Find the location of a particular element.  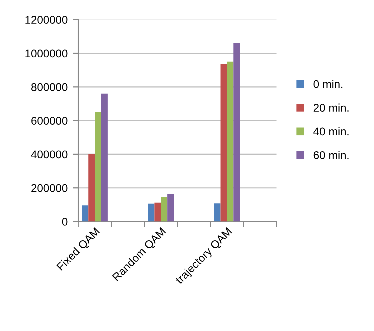

y-tick-label: 200000 is located at coordinates (50, 188).